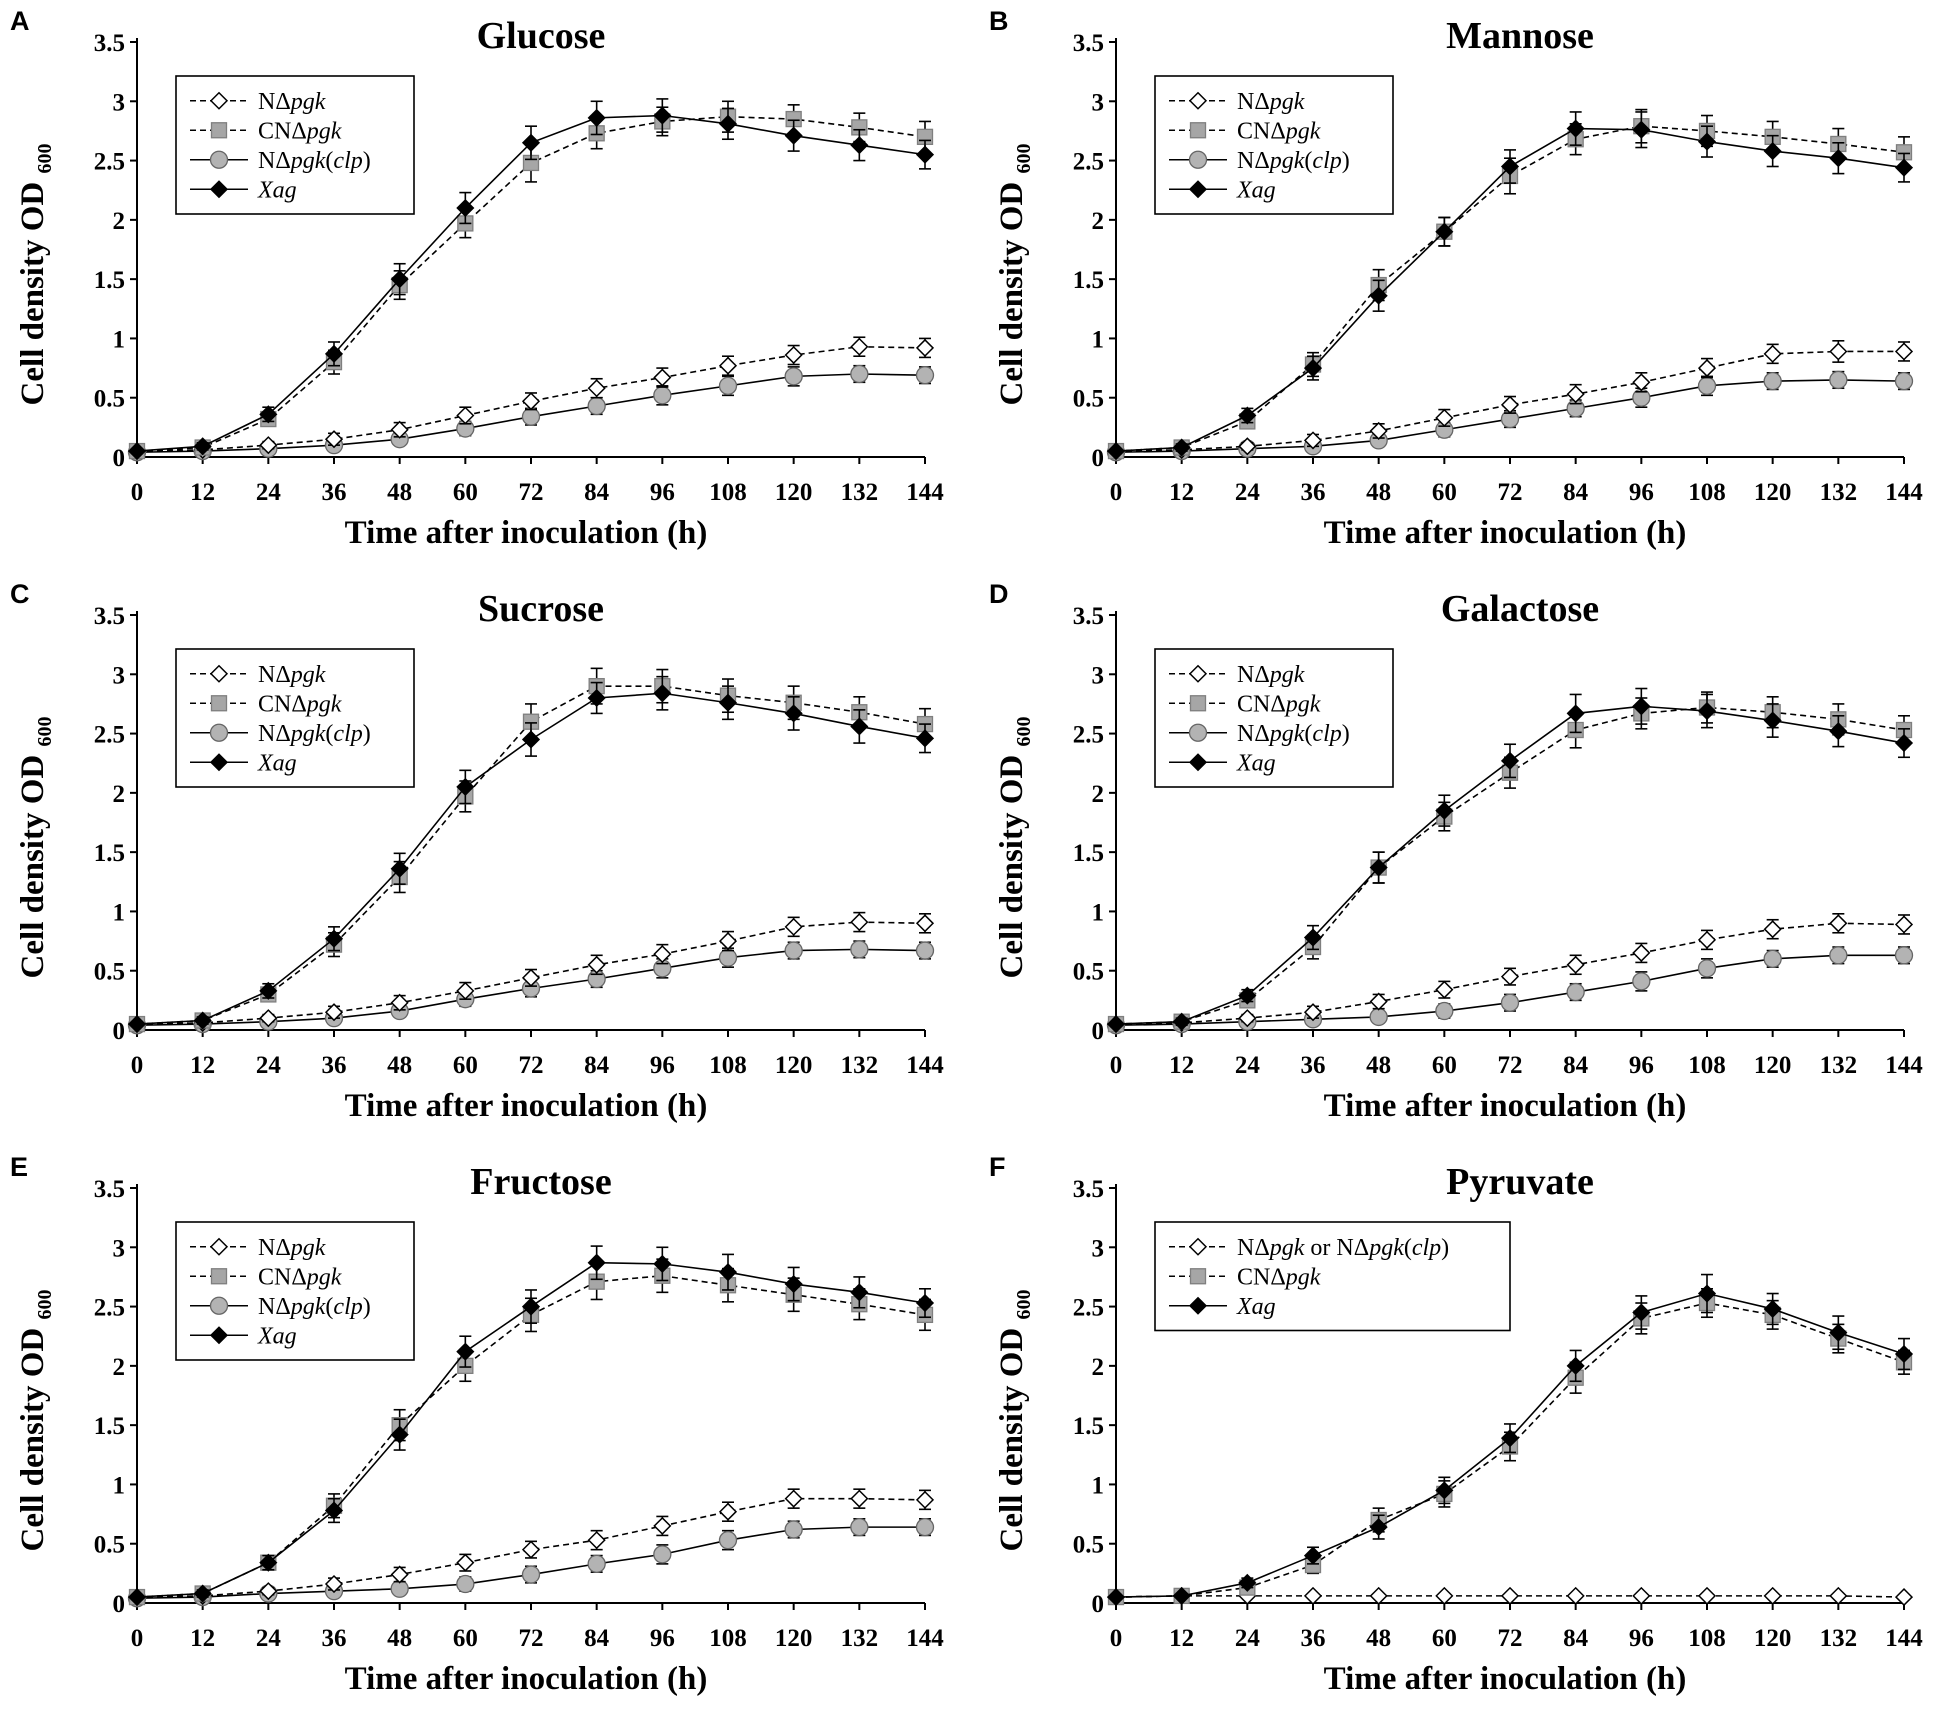 Image resolution: width=1957 pixels, height=1720 pixels. I want to click on x-tick-label: 12, so click(202, 492).